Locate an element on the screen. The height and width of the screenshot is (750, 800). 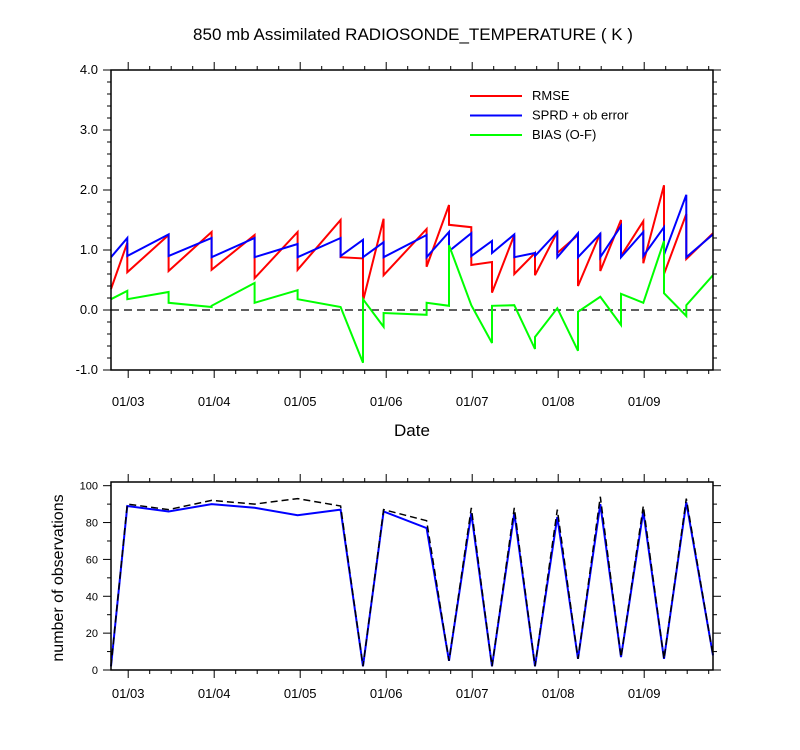
y-tick-label: 1.0 is located at coordinates (89, 249).